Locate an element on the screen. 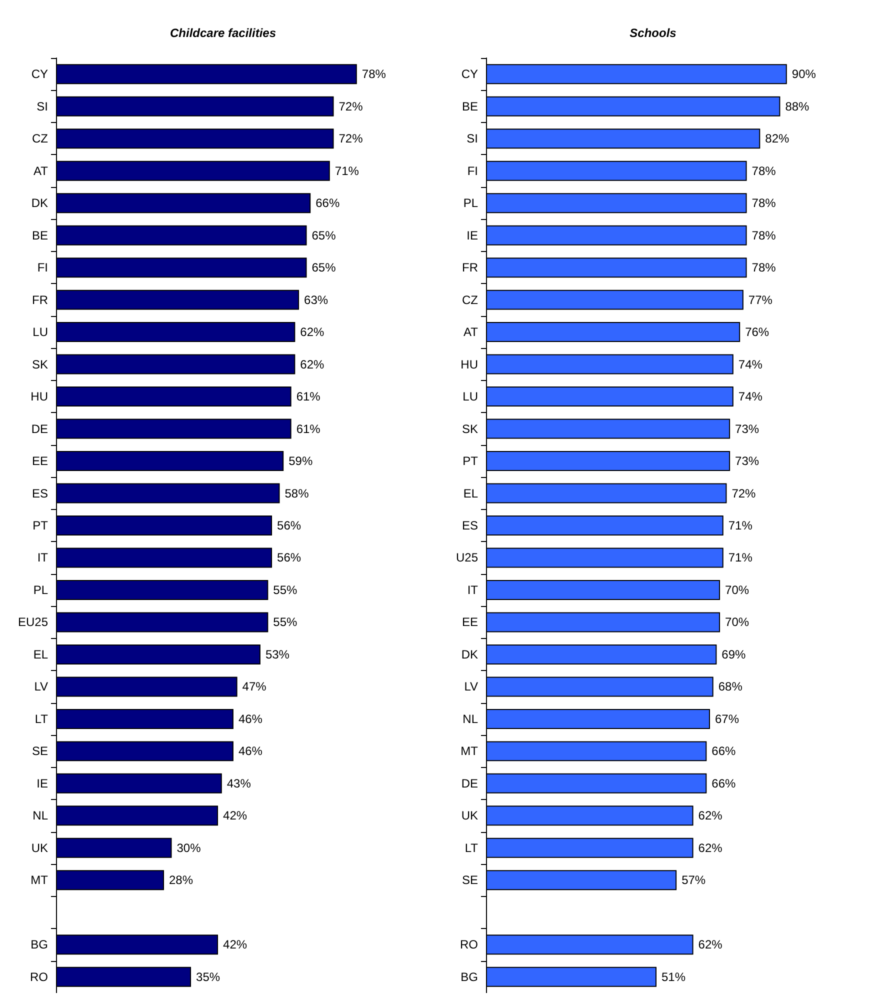 The image size is (877, 999). data-label: 69% is located at coordinates (734, 654).